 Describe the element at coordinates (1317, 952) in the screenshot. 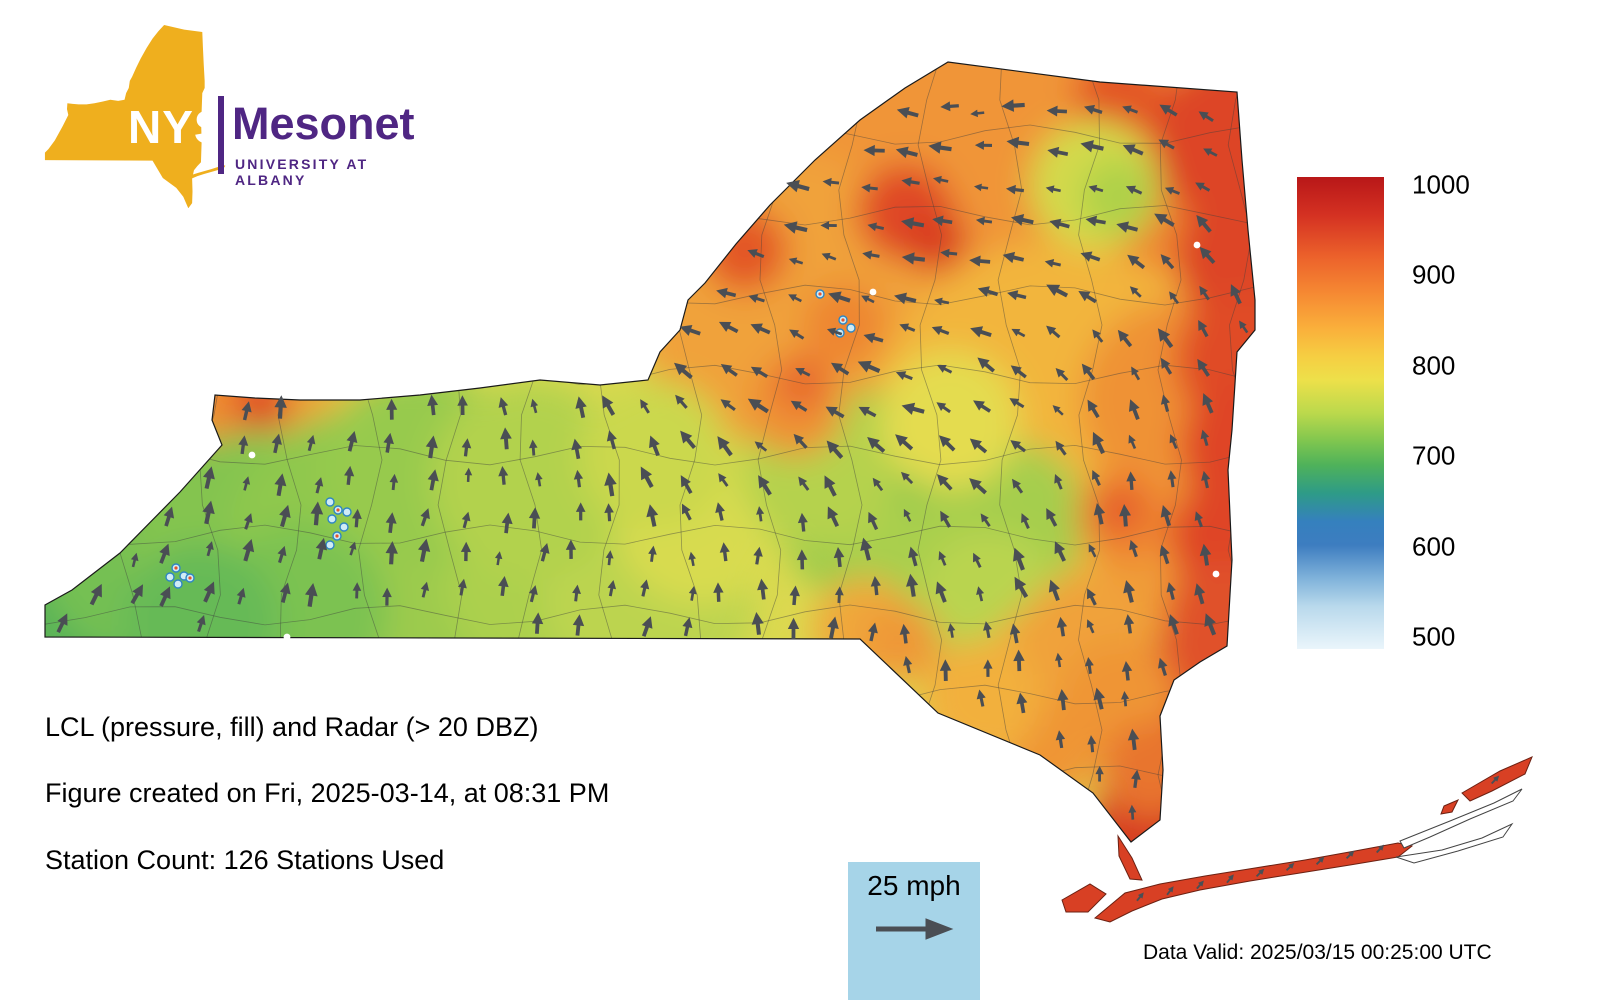

I see `data-valid-label: Data Valid: 2025/03/15 00:25:00 UTC` at that location.